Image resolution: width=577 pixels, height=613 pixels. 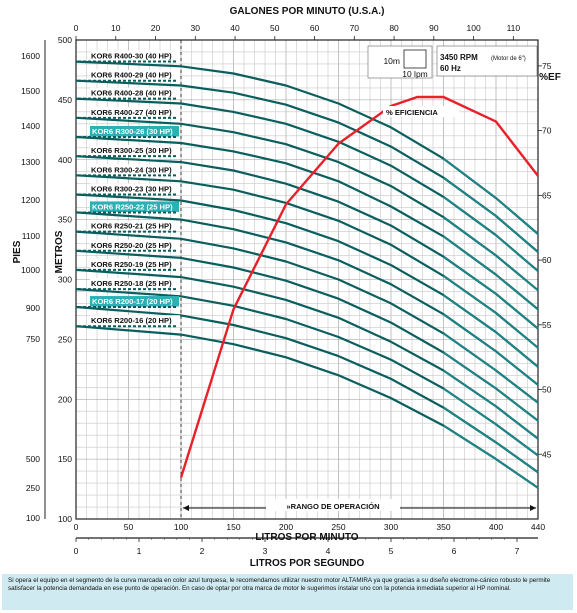 I want to click on feet-tick-label: 1600, so click(x=30, y=56).